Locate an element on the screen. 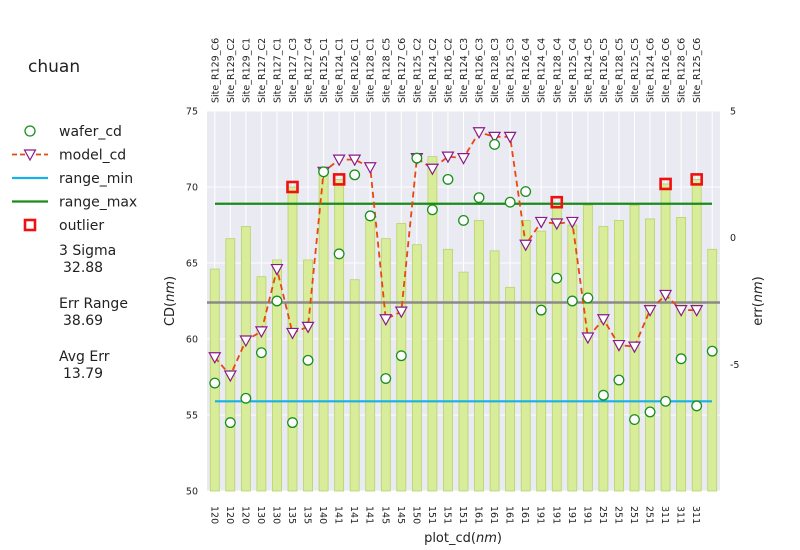 The height and width of the screenshot is (550, 800). x-top-tick-label: Site_R128_C6 is located at coordinates (682, 70).